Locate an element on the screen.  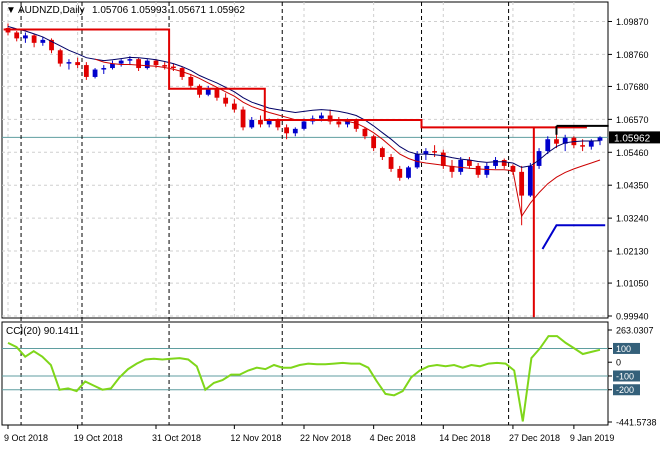
current-price-box is located at coordinates (634, 137).